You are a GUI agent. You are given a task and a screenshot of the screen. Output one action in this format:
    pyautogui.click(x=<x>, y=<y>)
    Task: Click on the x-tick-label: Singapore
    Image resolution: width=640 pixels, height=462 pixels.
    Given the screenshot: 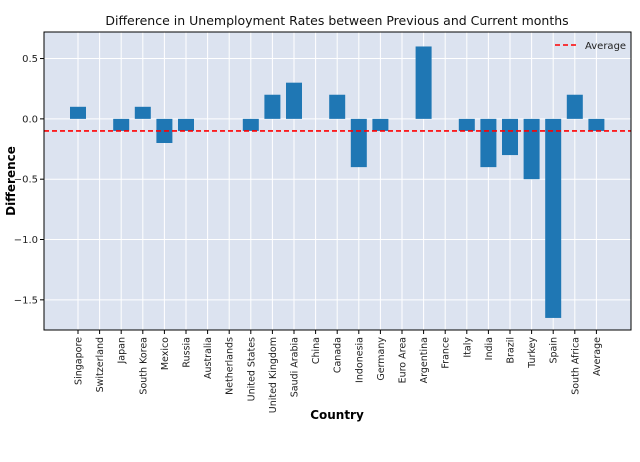 What is the action you would take?
    pyautogui.click(x=79, y=361)
    